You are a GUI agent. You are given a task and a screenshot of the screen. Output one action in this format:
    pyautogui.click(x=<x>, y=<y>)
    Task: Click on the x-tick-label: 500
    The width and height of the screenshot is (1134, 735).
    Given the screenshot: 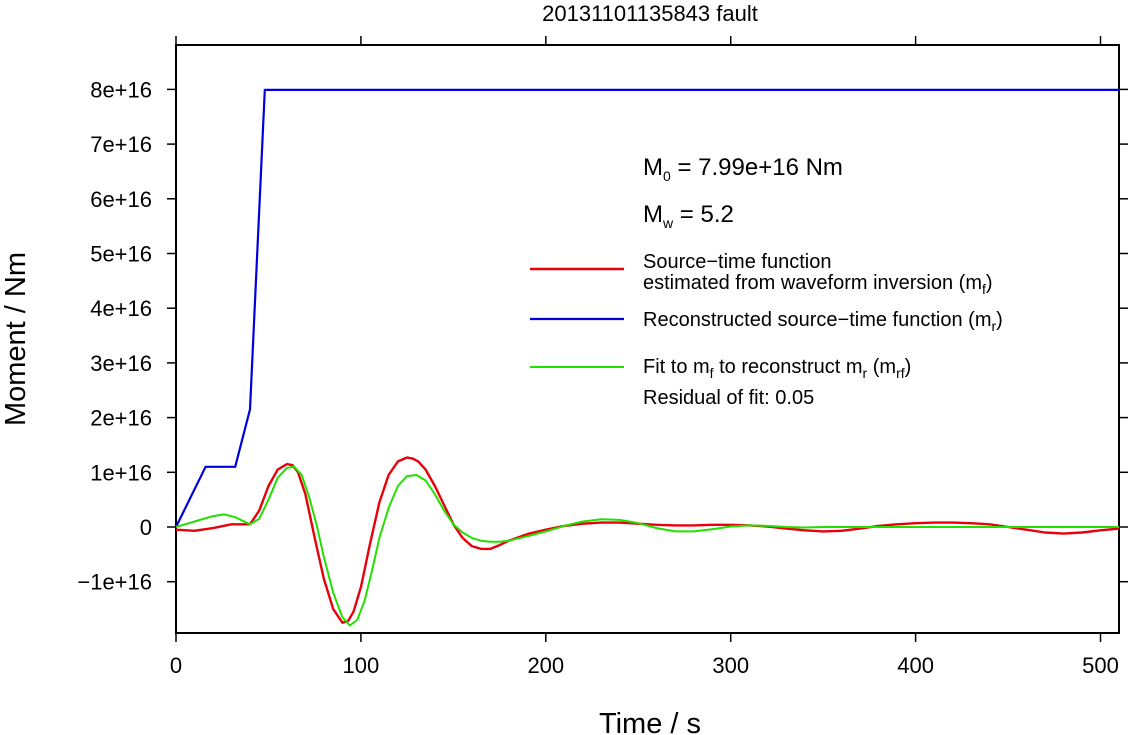 What is the action you would take?
    pyautogui.click(x=1100, y=665)
    